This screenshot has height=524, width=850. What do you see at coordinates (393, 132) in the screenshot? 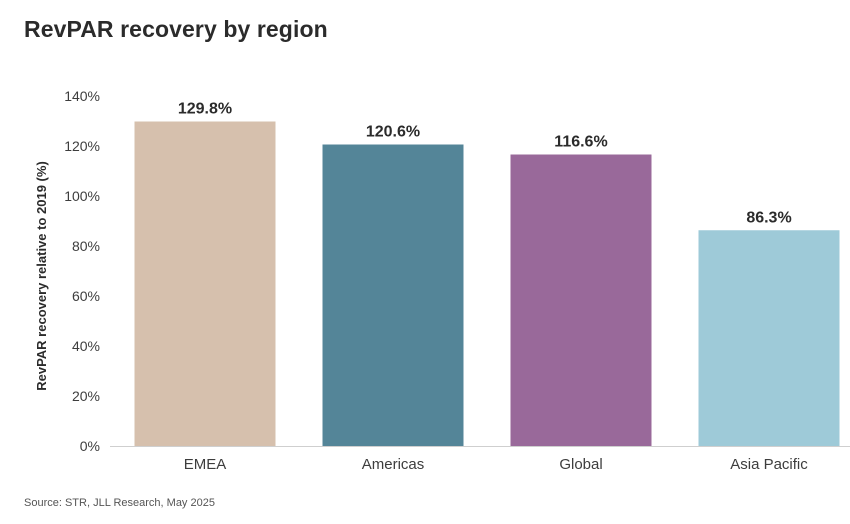
I see `data-label: 120.6%` at bounding box center [393, 132].